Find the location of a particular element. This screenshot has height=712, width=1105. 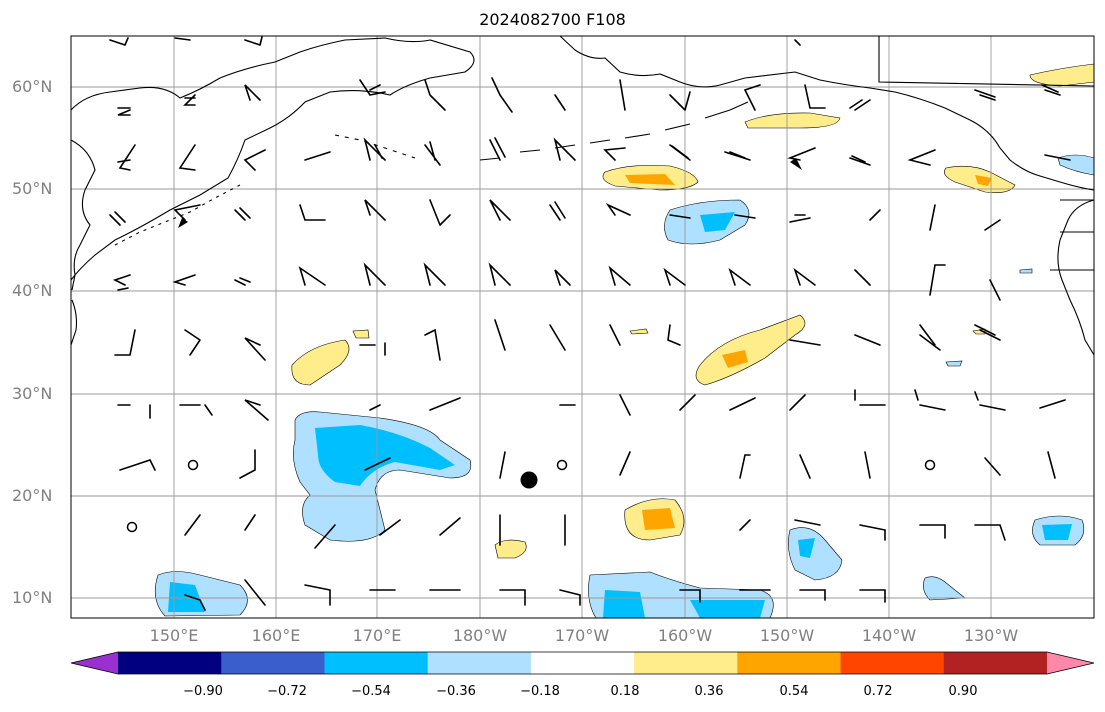

lon-label-150e: 150°E is located at coordinates (174, 635).